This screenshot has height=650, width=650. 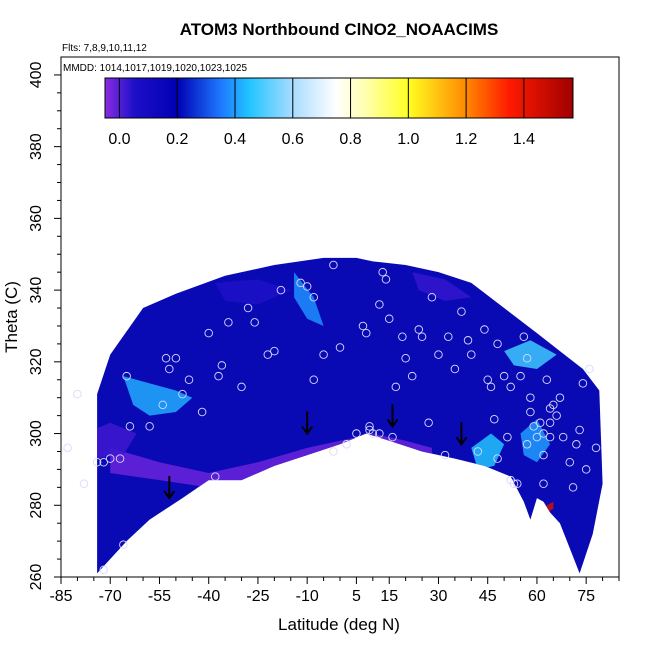 I want to click on y-tick-label: 360, so click(x=36, y=218).